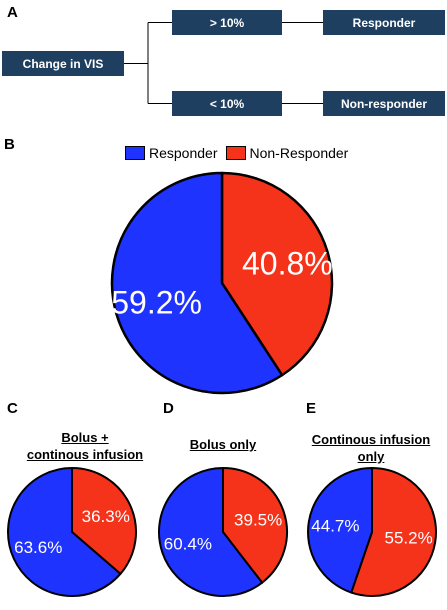 This screenshot has height=610, width=447. Describe the element at coordinates (85, 437) in the screenshot. I see `pie-title-c-line-1: Bolus +` at that location.